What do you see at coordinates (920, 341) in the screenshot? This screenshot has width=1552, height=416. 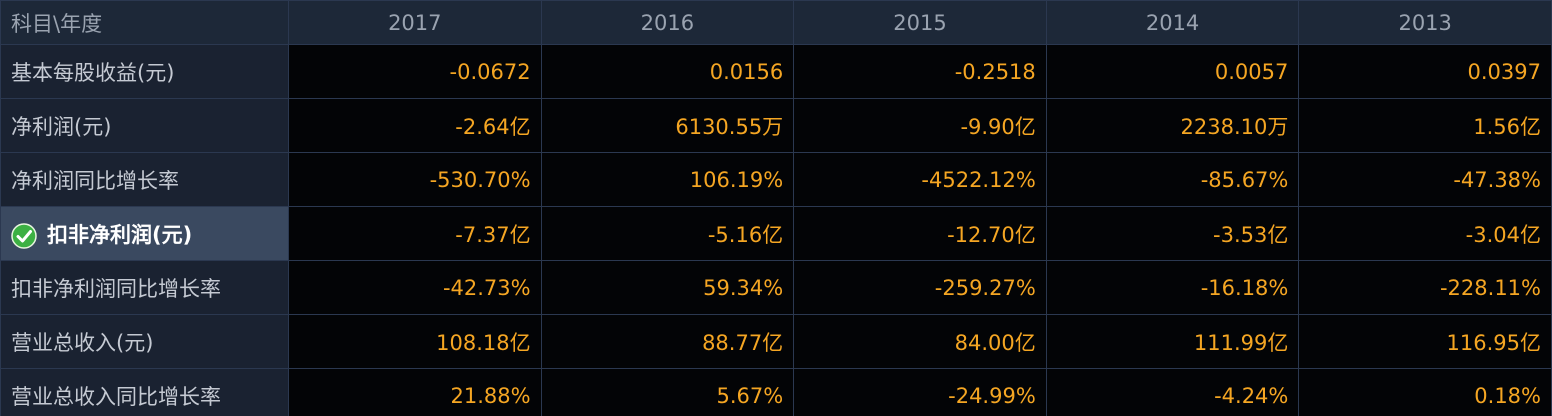 I see `value-cell: 84.00亿` at bounding box center [920, 341].